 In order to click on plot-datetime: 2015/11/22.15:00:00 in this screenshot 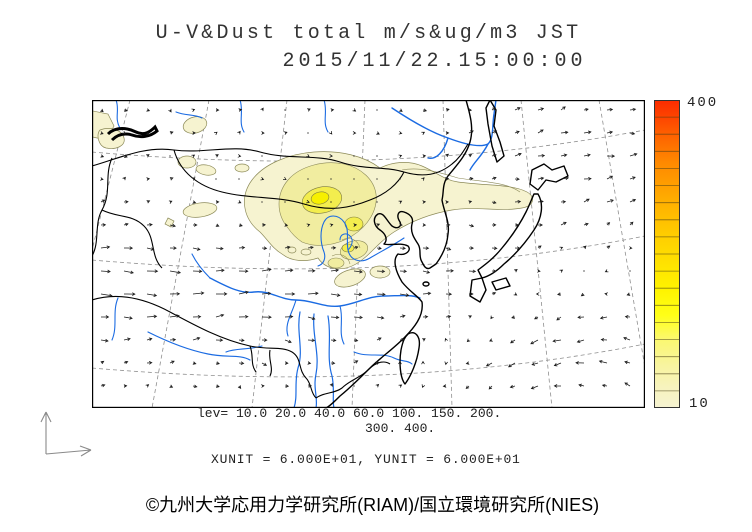, I will do `click(434, 61)`.